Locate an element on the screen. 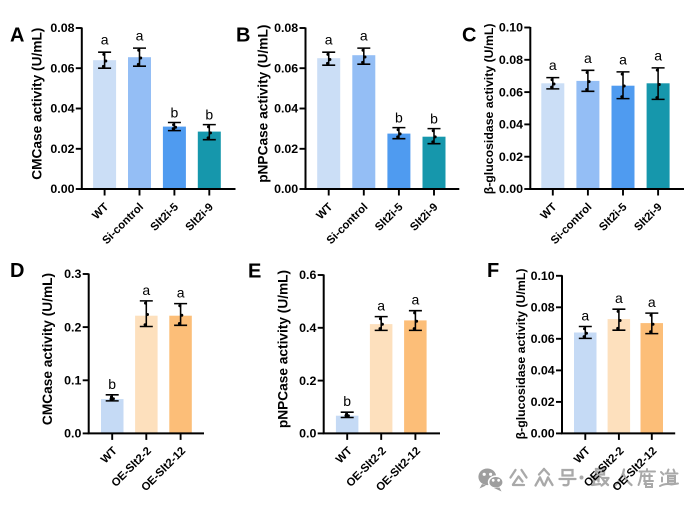 This screenshot has width=689, height=512. svg-text: A is located at coordinates (17, 36).